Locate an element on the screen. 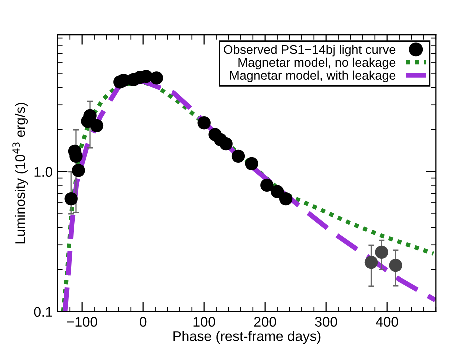  x-axis-title: Phase (rest-frame days) is located at coordinates (247, 337).